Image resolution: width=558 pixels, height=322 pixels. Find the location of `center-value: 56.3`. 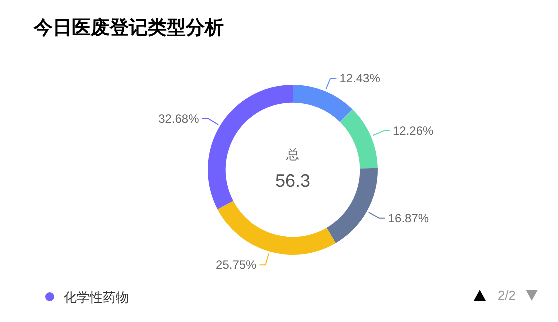

center-value: 56.3 is located at coordinates (293, 181).